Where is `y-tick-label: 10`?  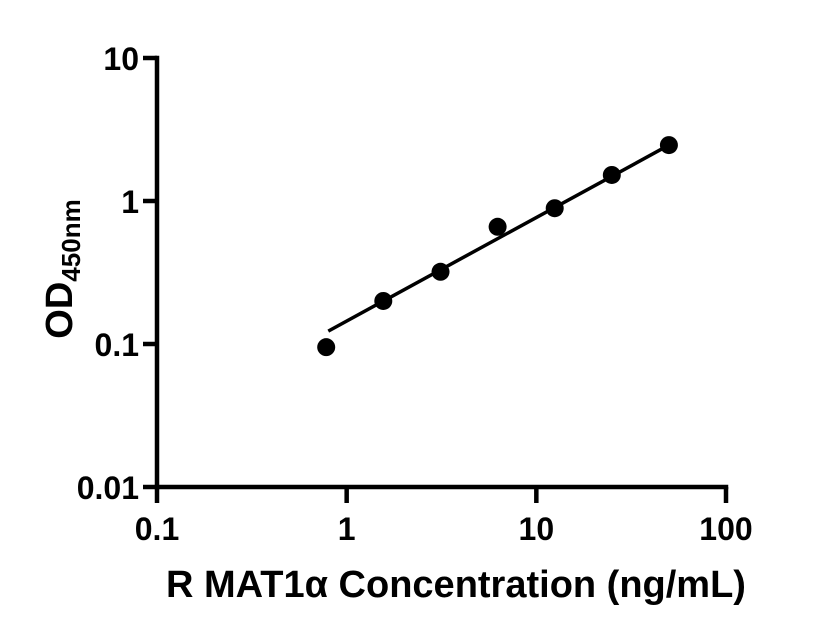
y-tick-label: 10 is located at coordinates (121, 59).